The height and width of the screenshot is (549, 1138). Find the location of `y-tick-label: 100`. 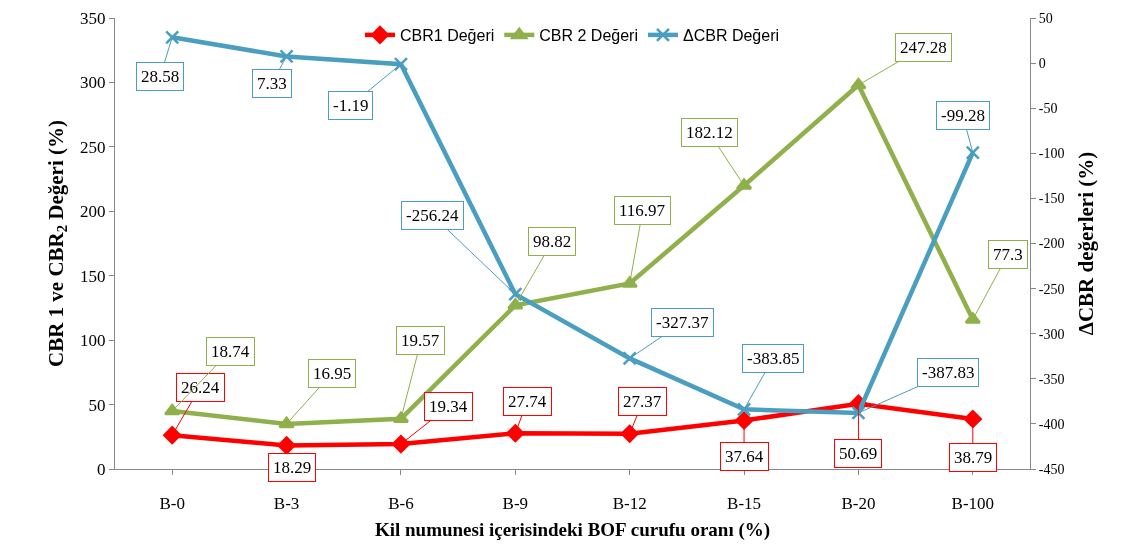

y-tick-label: 100 is located at coordinates (93, 341).